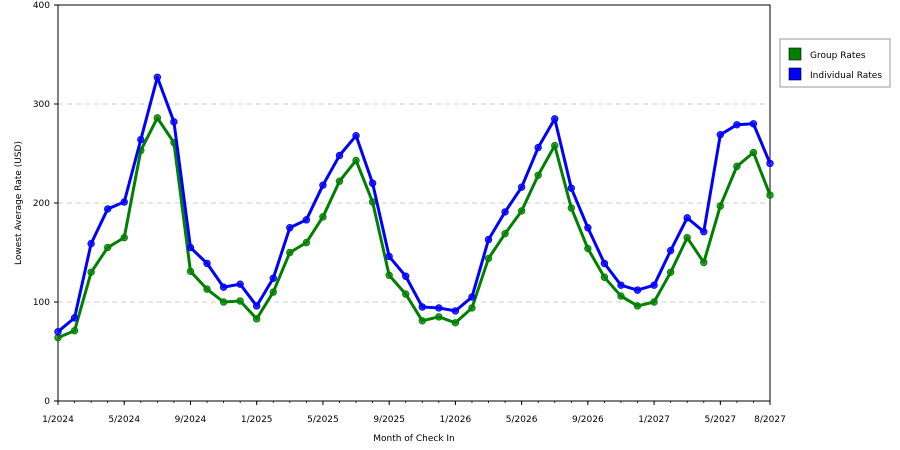  Describe the element at coordinates (720, 420) in the screenshot. I see `x-tick-label: 5/2027` at that location.